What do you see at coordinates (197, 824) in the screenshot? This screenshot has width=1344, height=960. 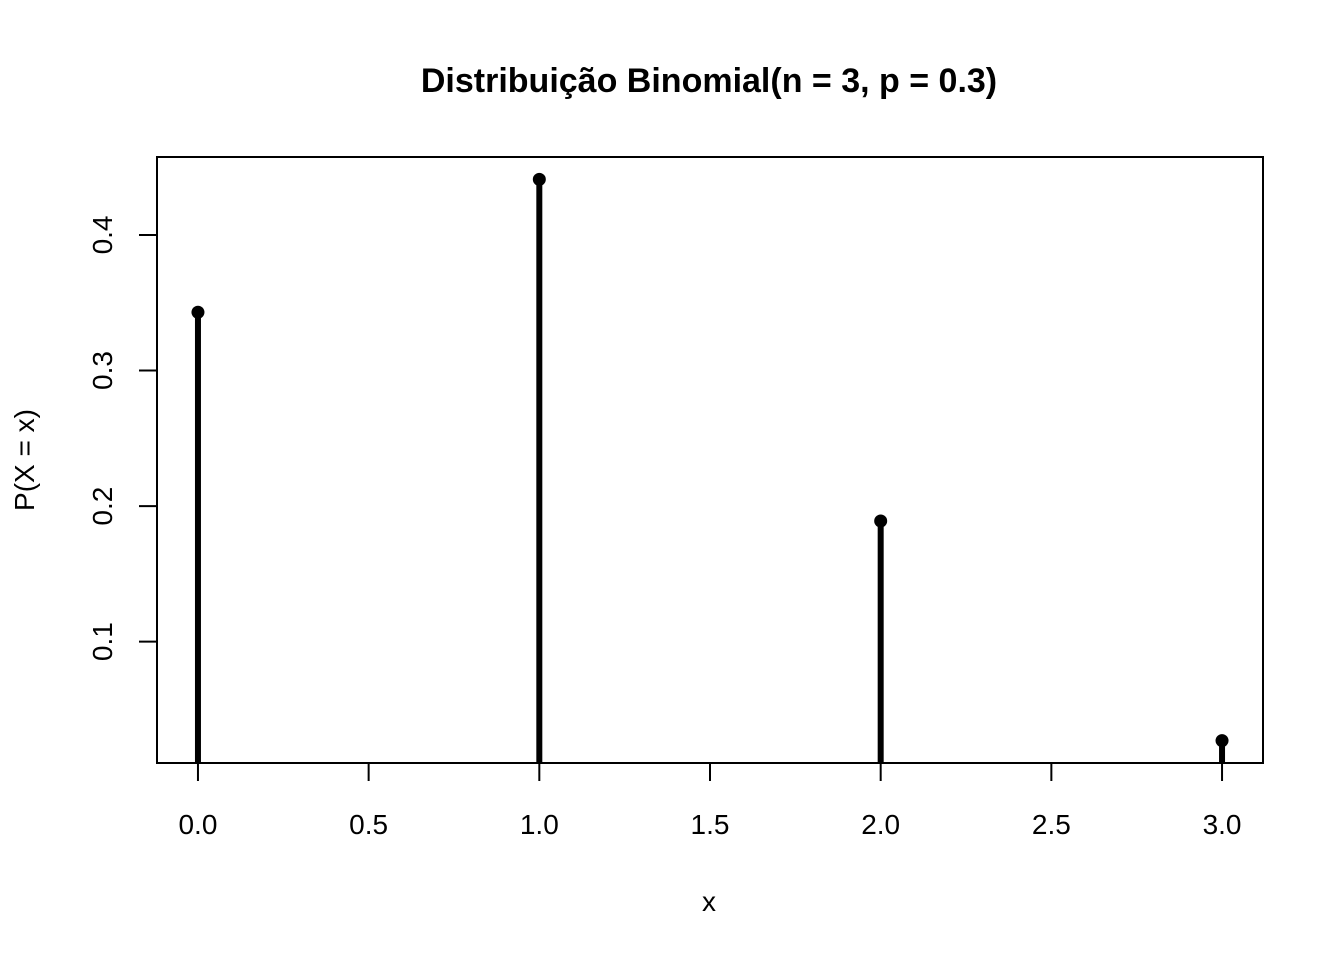 I see `x-tick-label: 0.0` at bounding box center [197, 824].